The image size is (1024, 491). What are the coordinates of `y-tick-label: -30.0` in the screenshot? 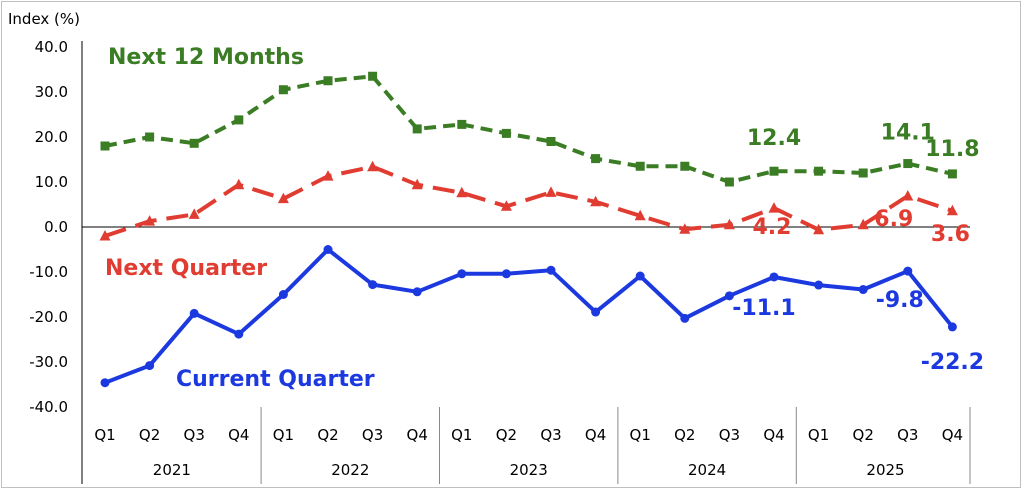 It's located at (48, 362).